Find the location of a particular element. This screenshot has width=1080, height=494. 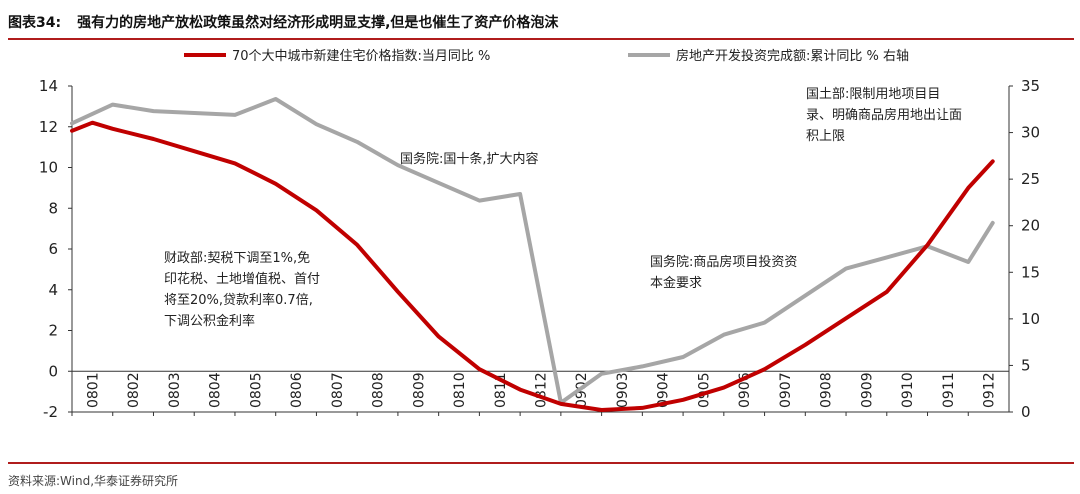

x-tick-label: 0803 is located at coordinates (175, 390).